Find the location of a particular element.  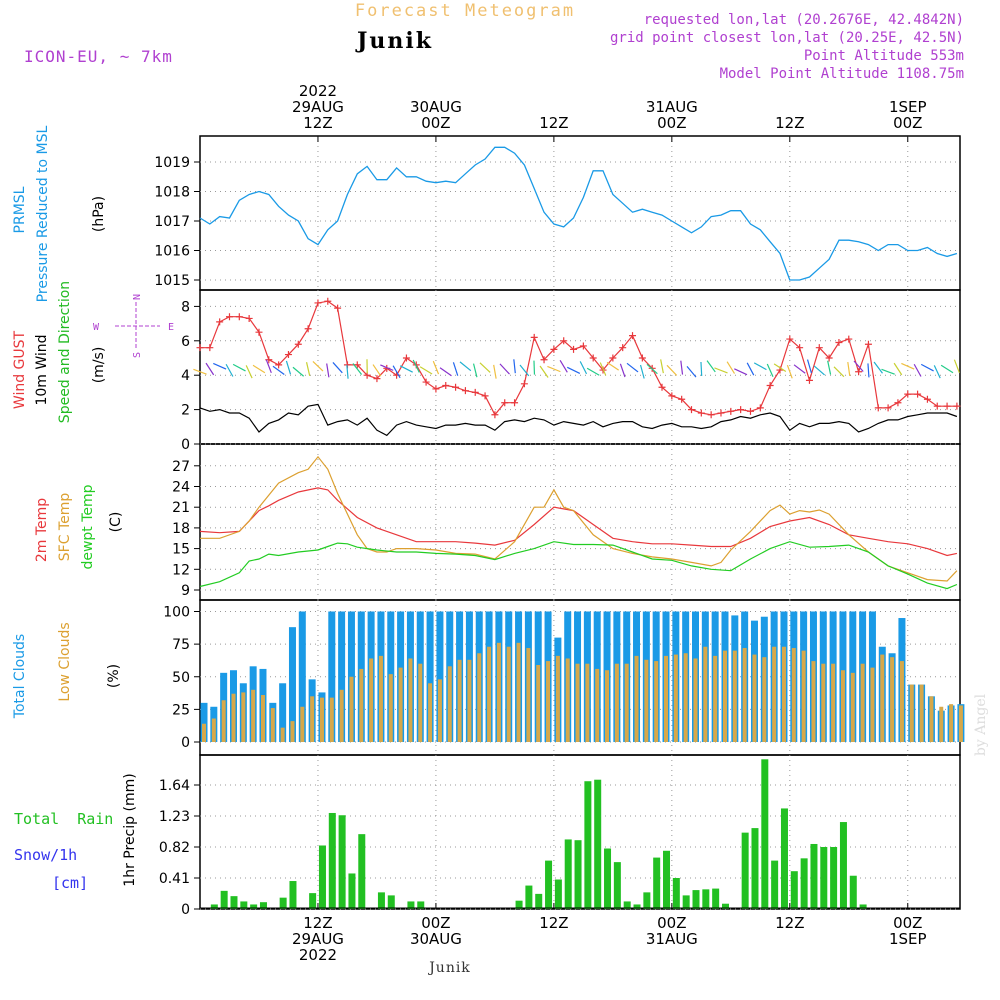

temperature-ytick-label: 18 is located at coordinates (181, 529).